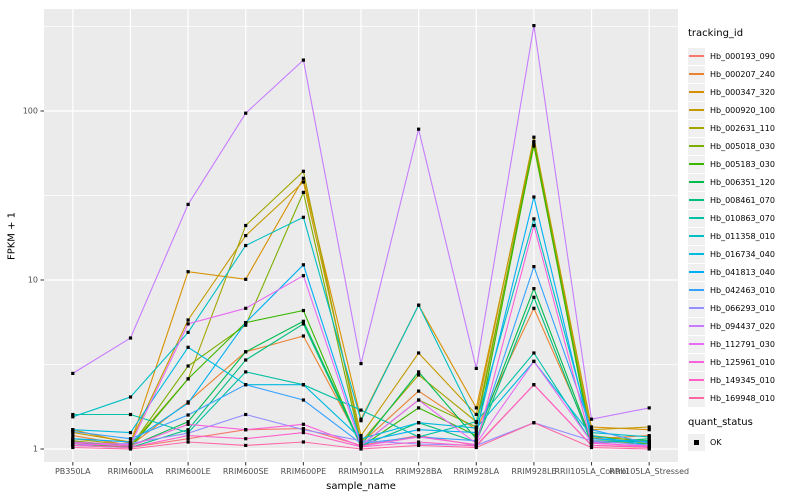 This screenshot has width=800, height=500. I want to click on y-tick-label: 100, so click(30, 111).